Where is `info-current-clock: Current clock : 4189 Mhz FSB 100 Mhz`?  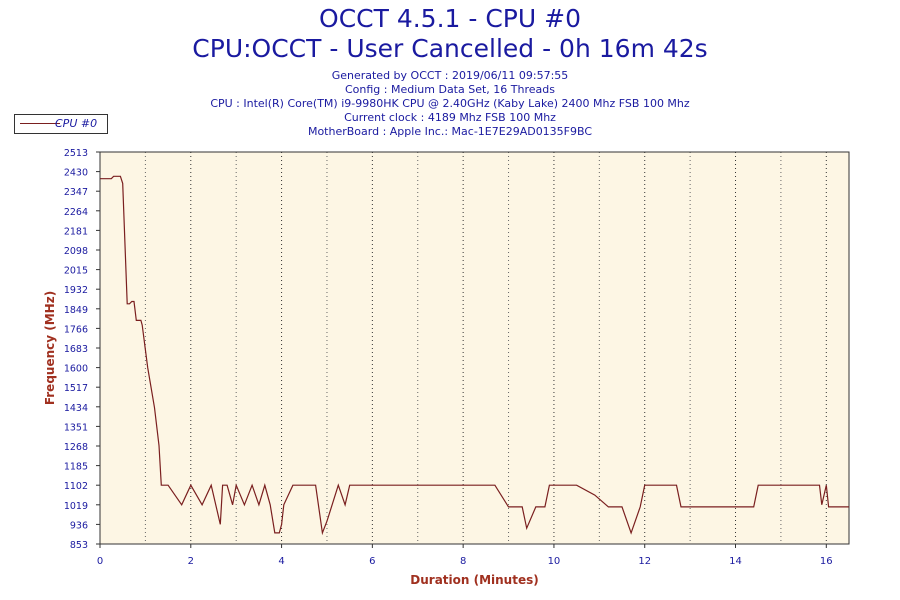
info-current-clock: Current clock : 4189 Mhz FSB 100 Mhz is located at coordinates (450, 117).